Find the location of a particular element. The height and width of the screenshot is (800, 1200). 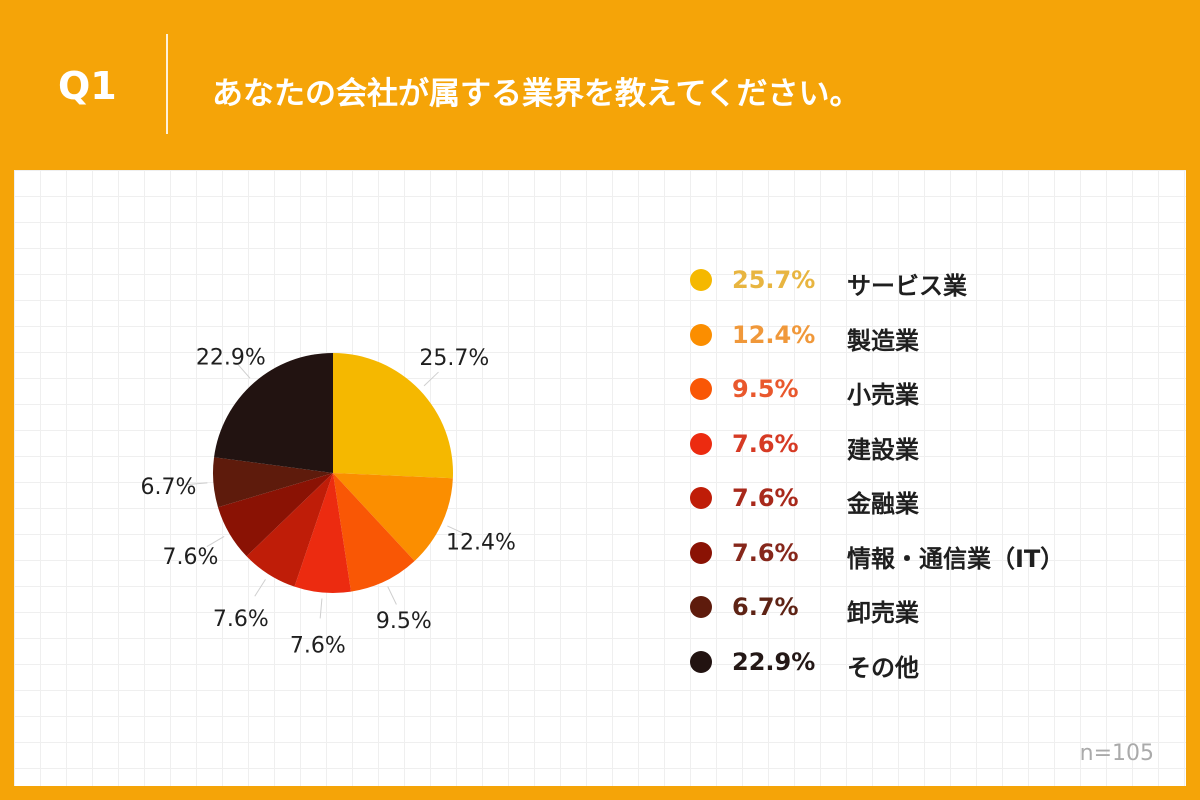

slice-label: 25.7% is located at coordinates (454, 358).